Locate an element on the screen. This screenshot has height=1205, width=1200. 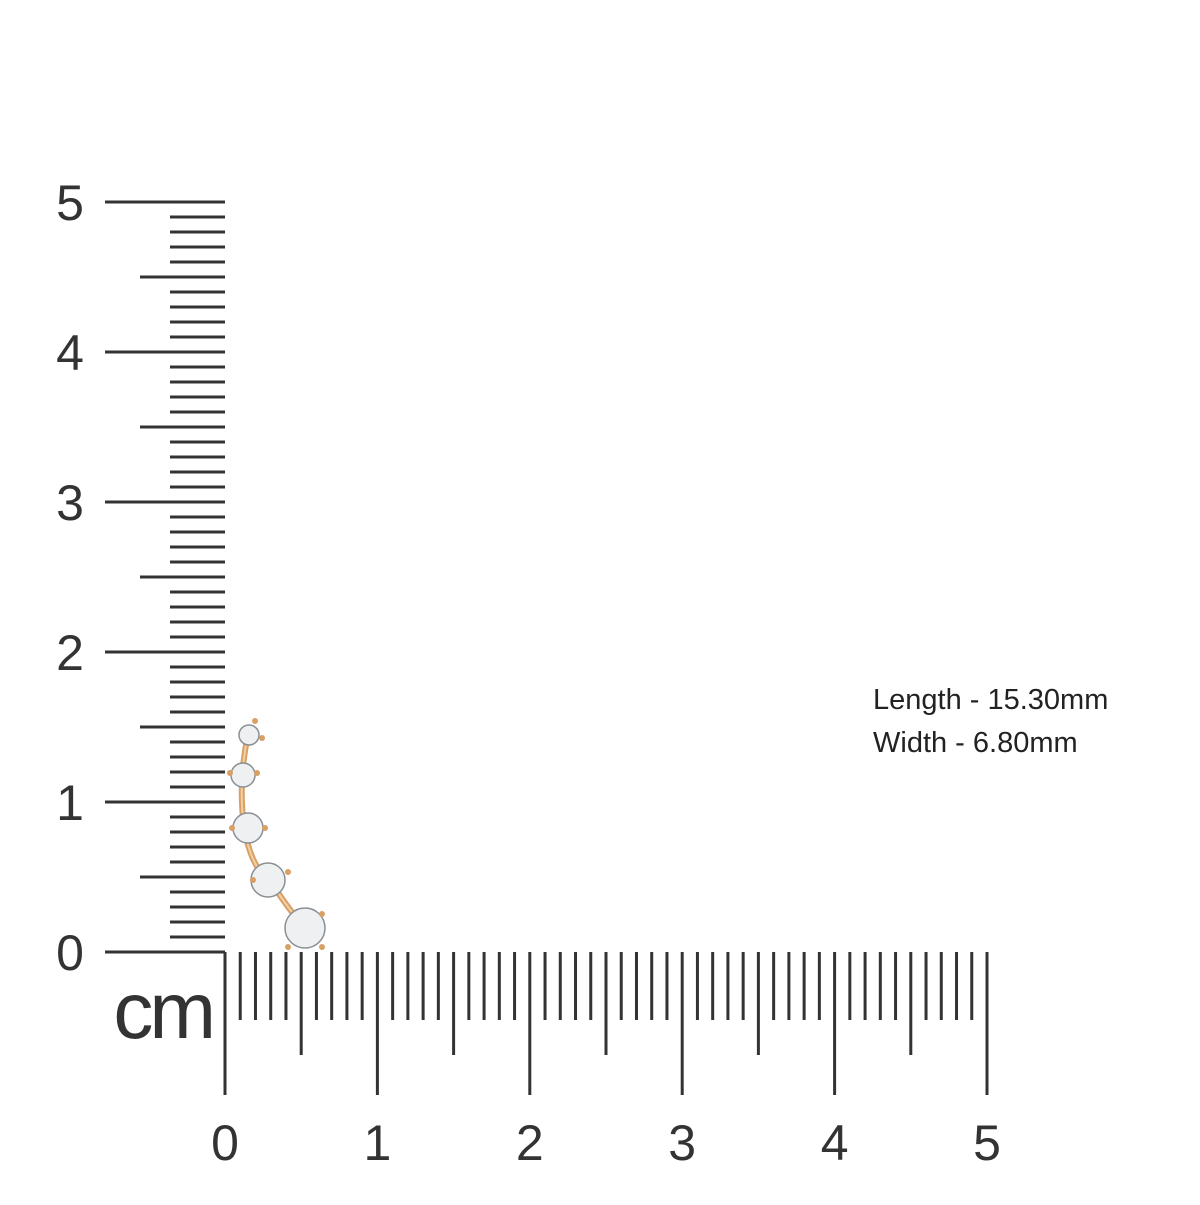
unit-label: cm is located at coordinates (162, 1010).